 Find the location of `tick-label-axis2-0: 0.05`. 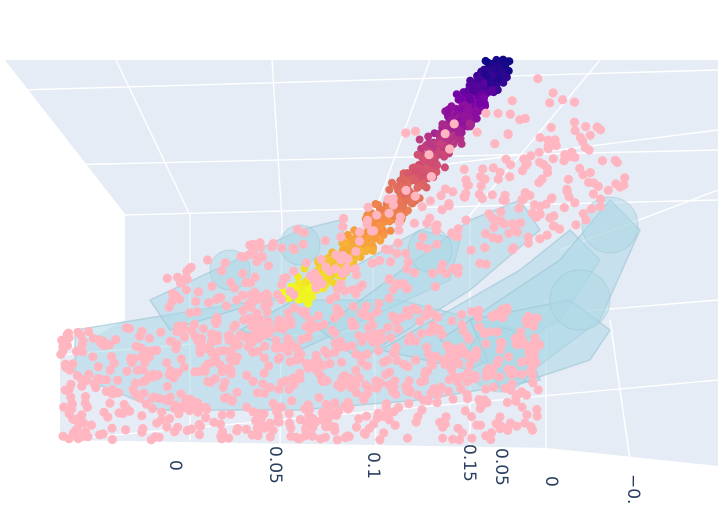

tick-label-axis2-0: 0.05 is located at coordinates (501, 467).